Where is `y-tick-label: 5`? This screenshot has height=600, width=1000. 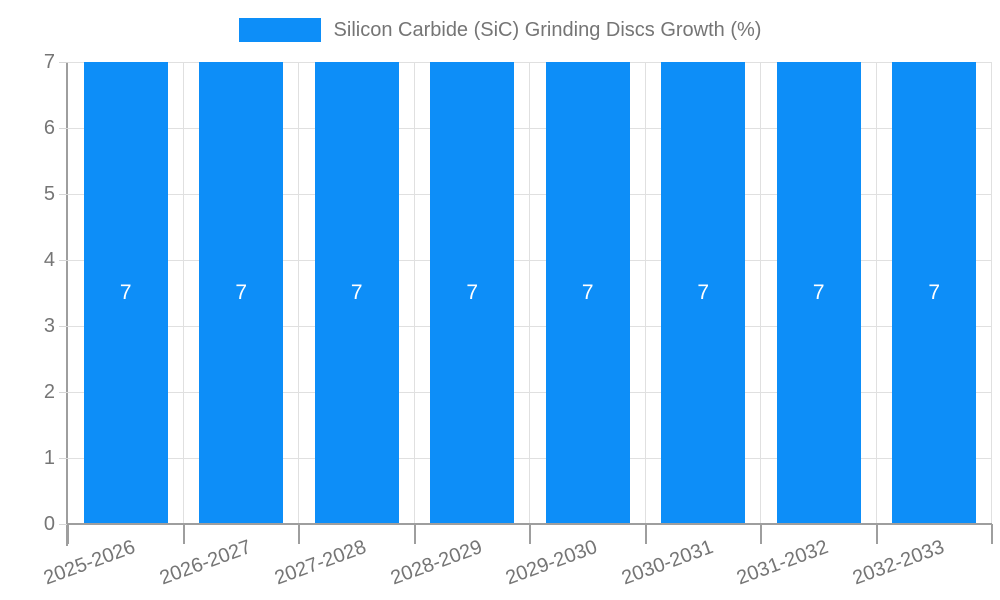 y-tick-label: 5 is located at coordinates (49, 194).